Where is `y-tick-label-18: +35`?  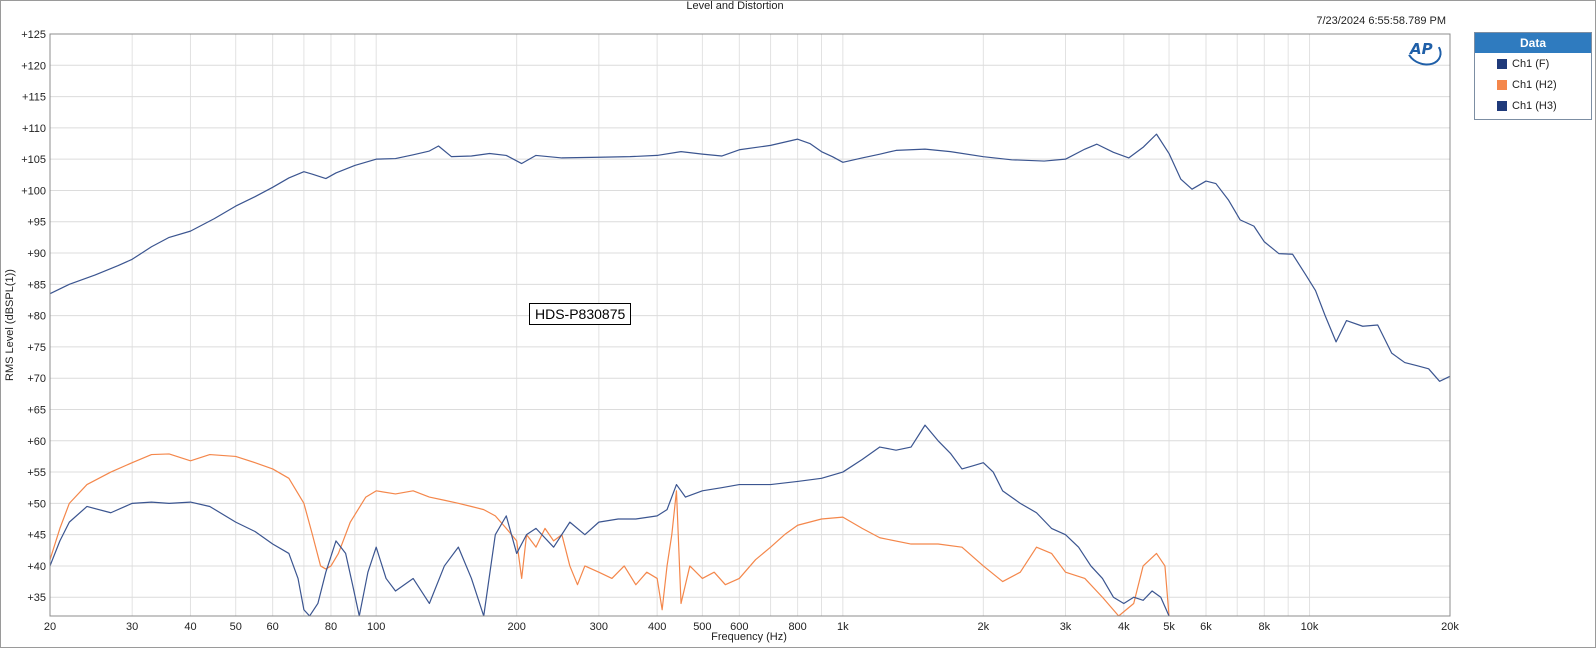 y-tick-label-18: +35 is located at coordinates (36, 598).